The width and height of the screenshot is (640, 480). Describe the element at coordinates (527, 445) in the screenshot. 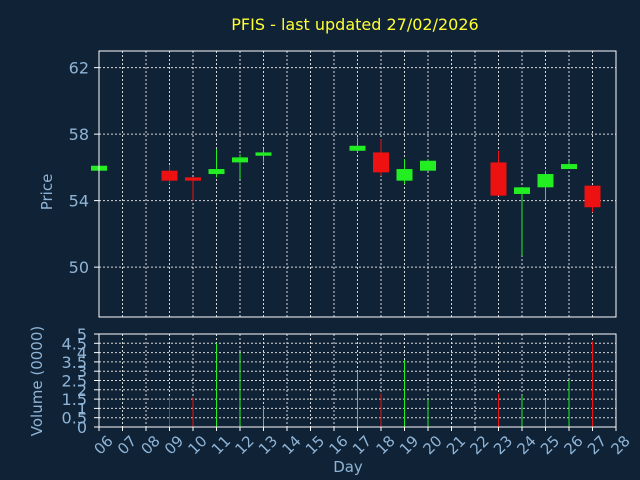

I see `x-tick-label: 24` at that location.